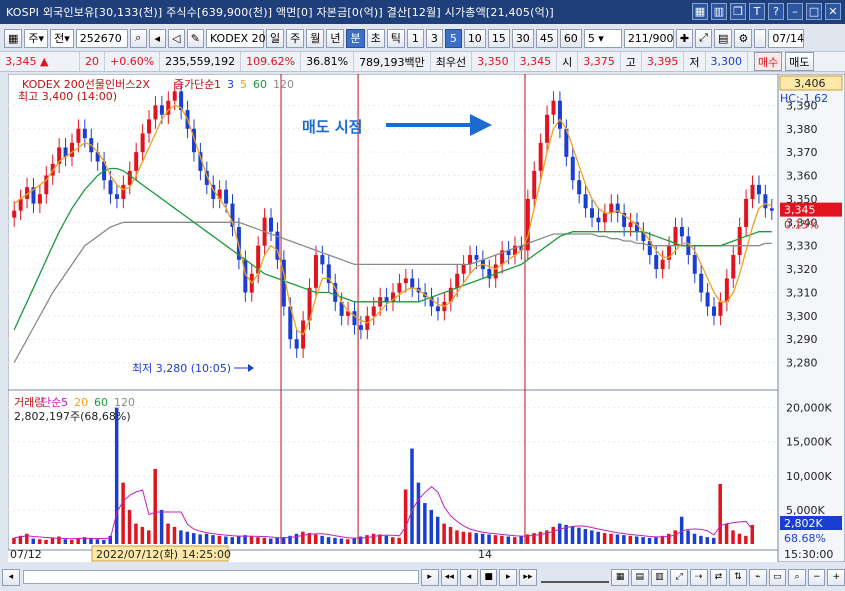 The height and width of the screenshot is (591, 845). Describe the element at coordinates (719, 11) in the screenshot. I see `chart-icon: ▥` at that location.